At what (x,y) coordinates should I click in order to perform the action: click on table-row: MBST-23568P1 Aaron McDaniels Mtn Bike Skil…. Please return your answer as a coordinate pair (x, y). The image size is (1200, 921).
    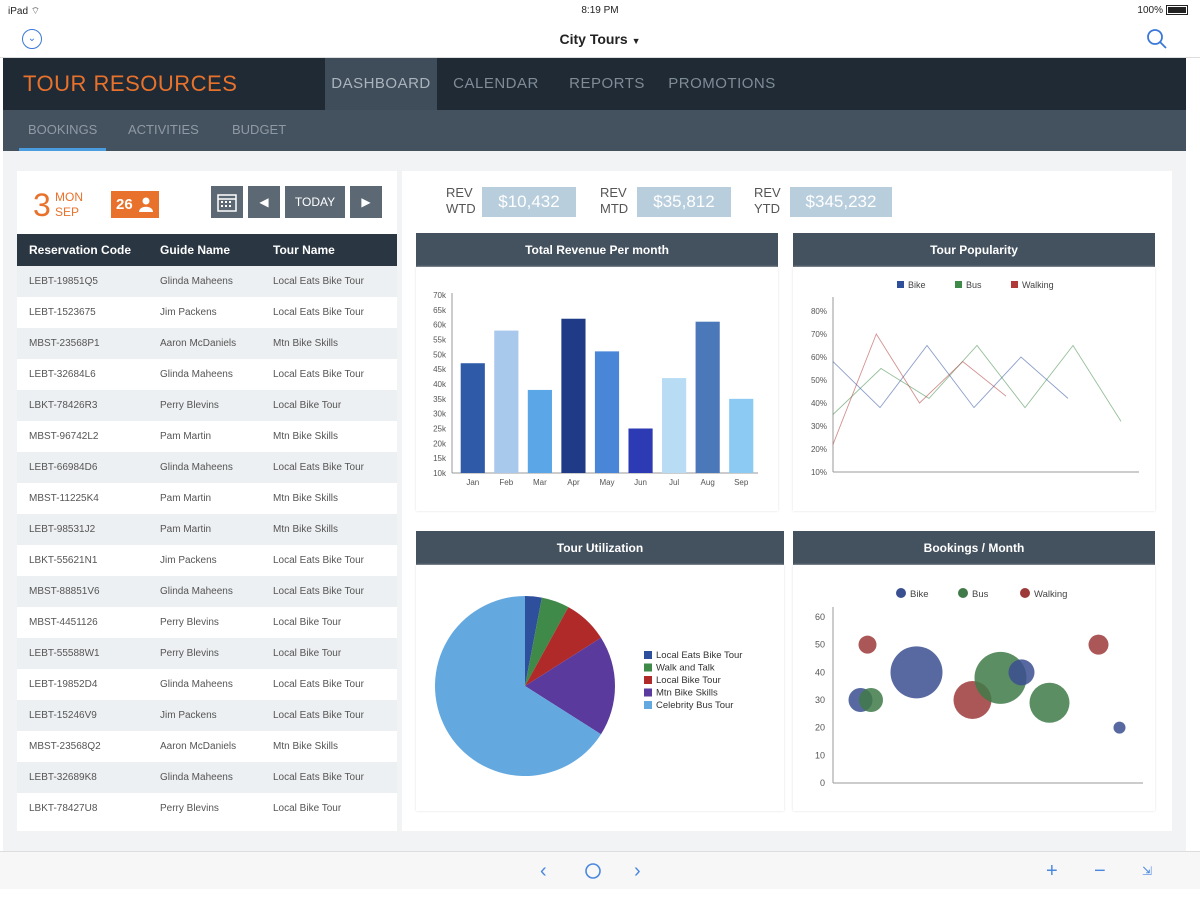
    Looking at the image, I should click on (207, 343).